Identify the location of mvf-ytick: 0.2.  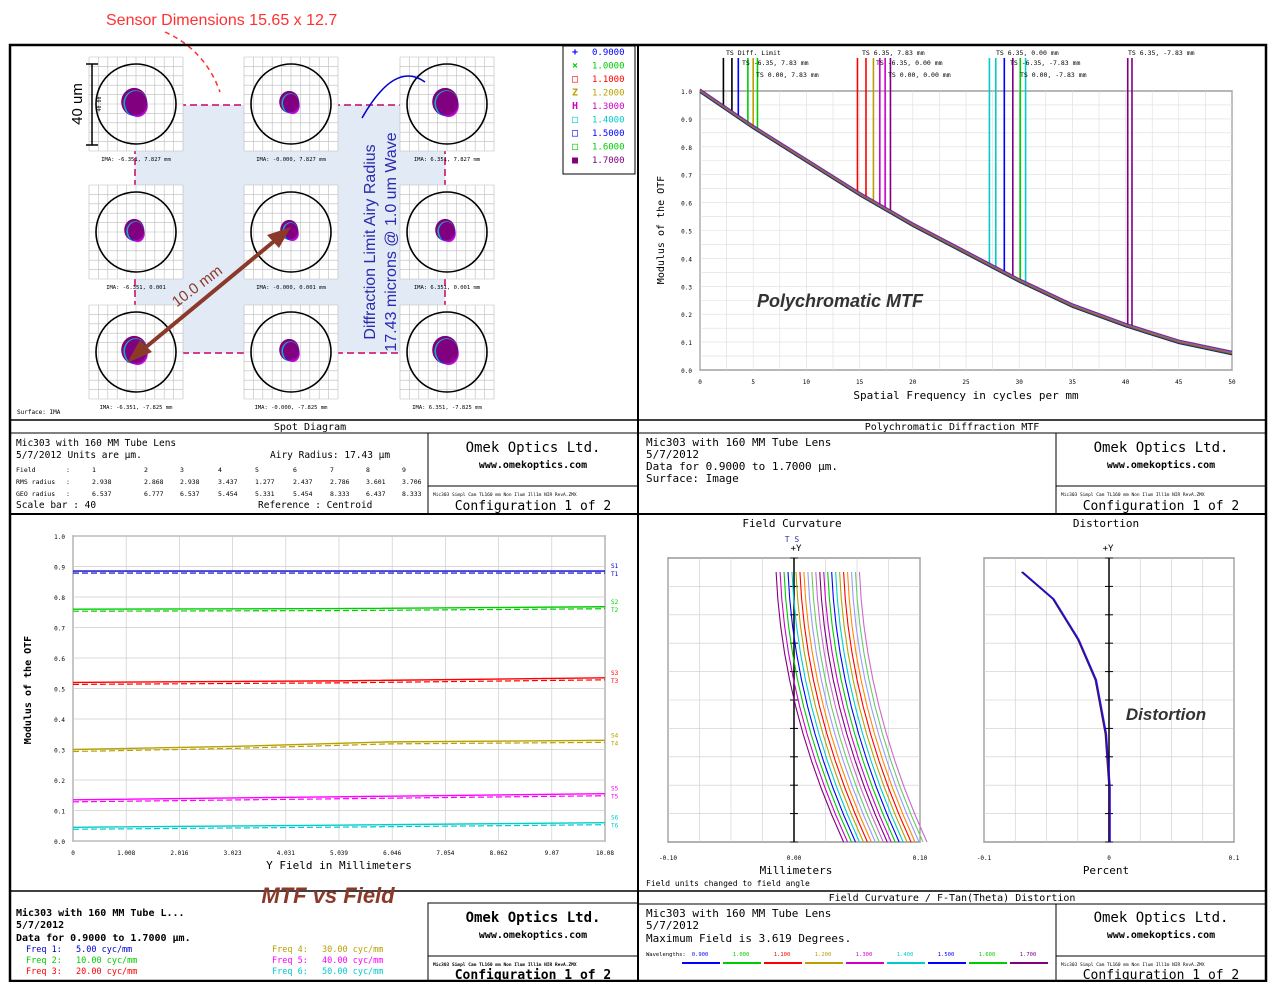
(59, 781).